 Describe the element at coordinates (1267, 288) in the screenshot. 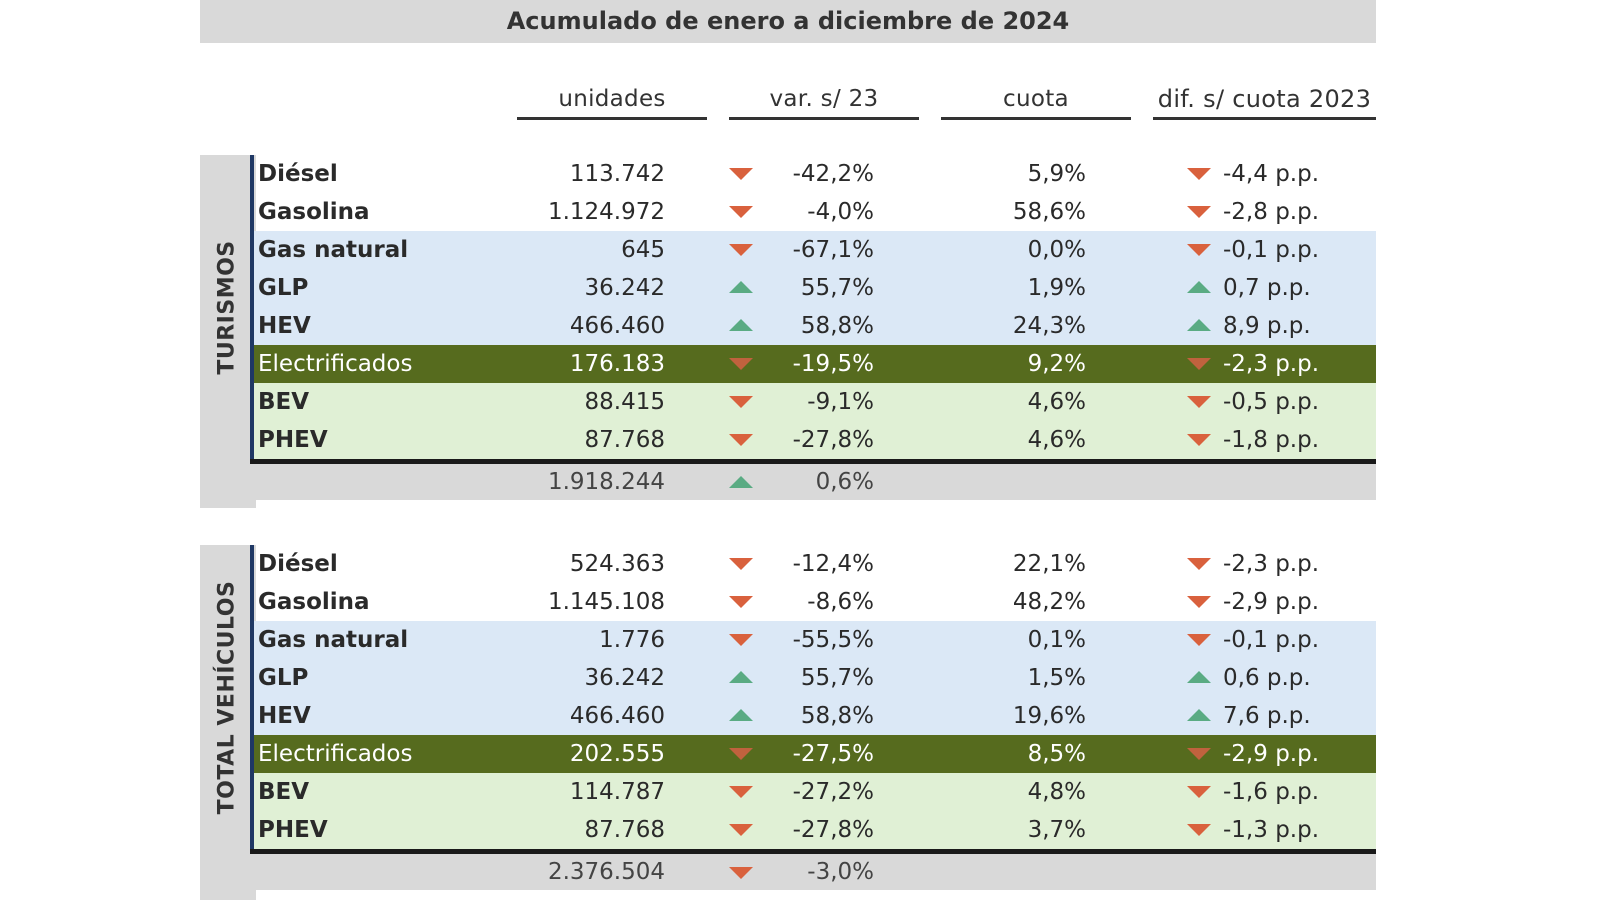

I see `dif-cuota-value: 0,7 p.p.` at that location.